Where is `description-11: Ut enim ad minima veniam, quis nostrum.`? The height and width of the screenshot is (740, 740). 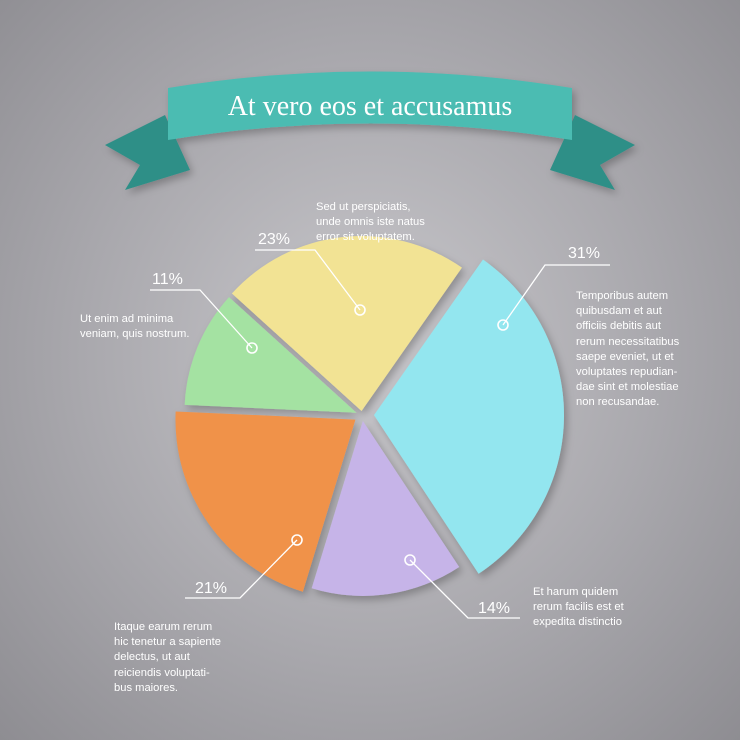
description-11: Ut enim ad minima veniam, quis nostrum. is located at coordinates (135, 327).